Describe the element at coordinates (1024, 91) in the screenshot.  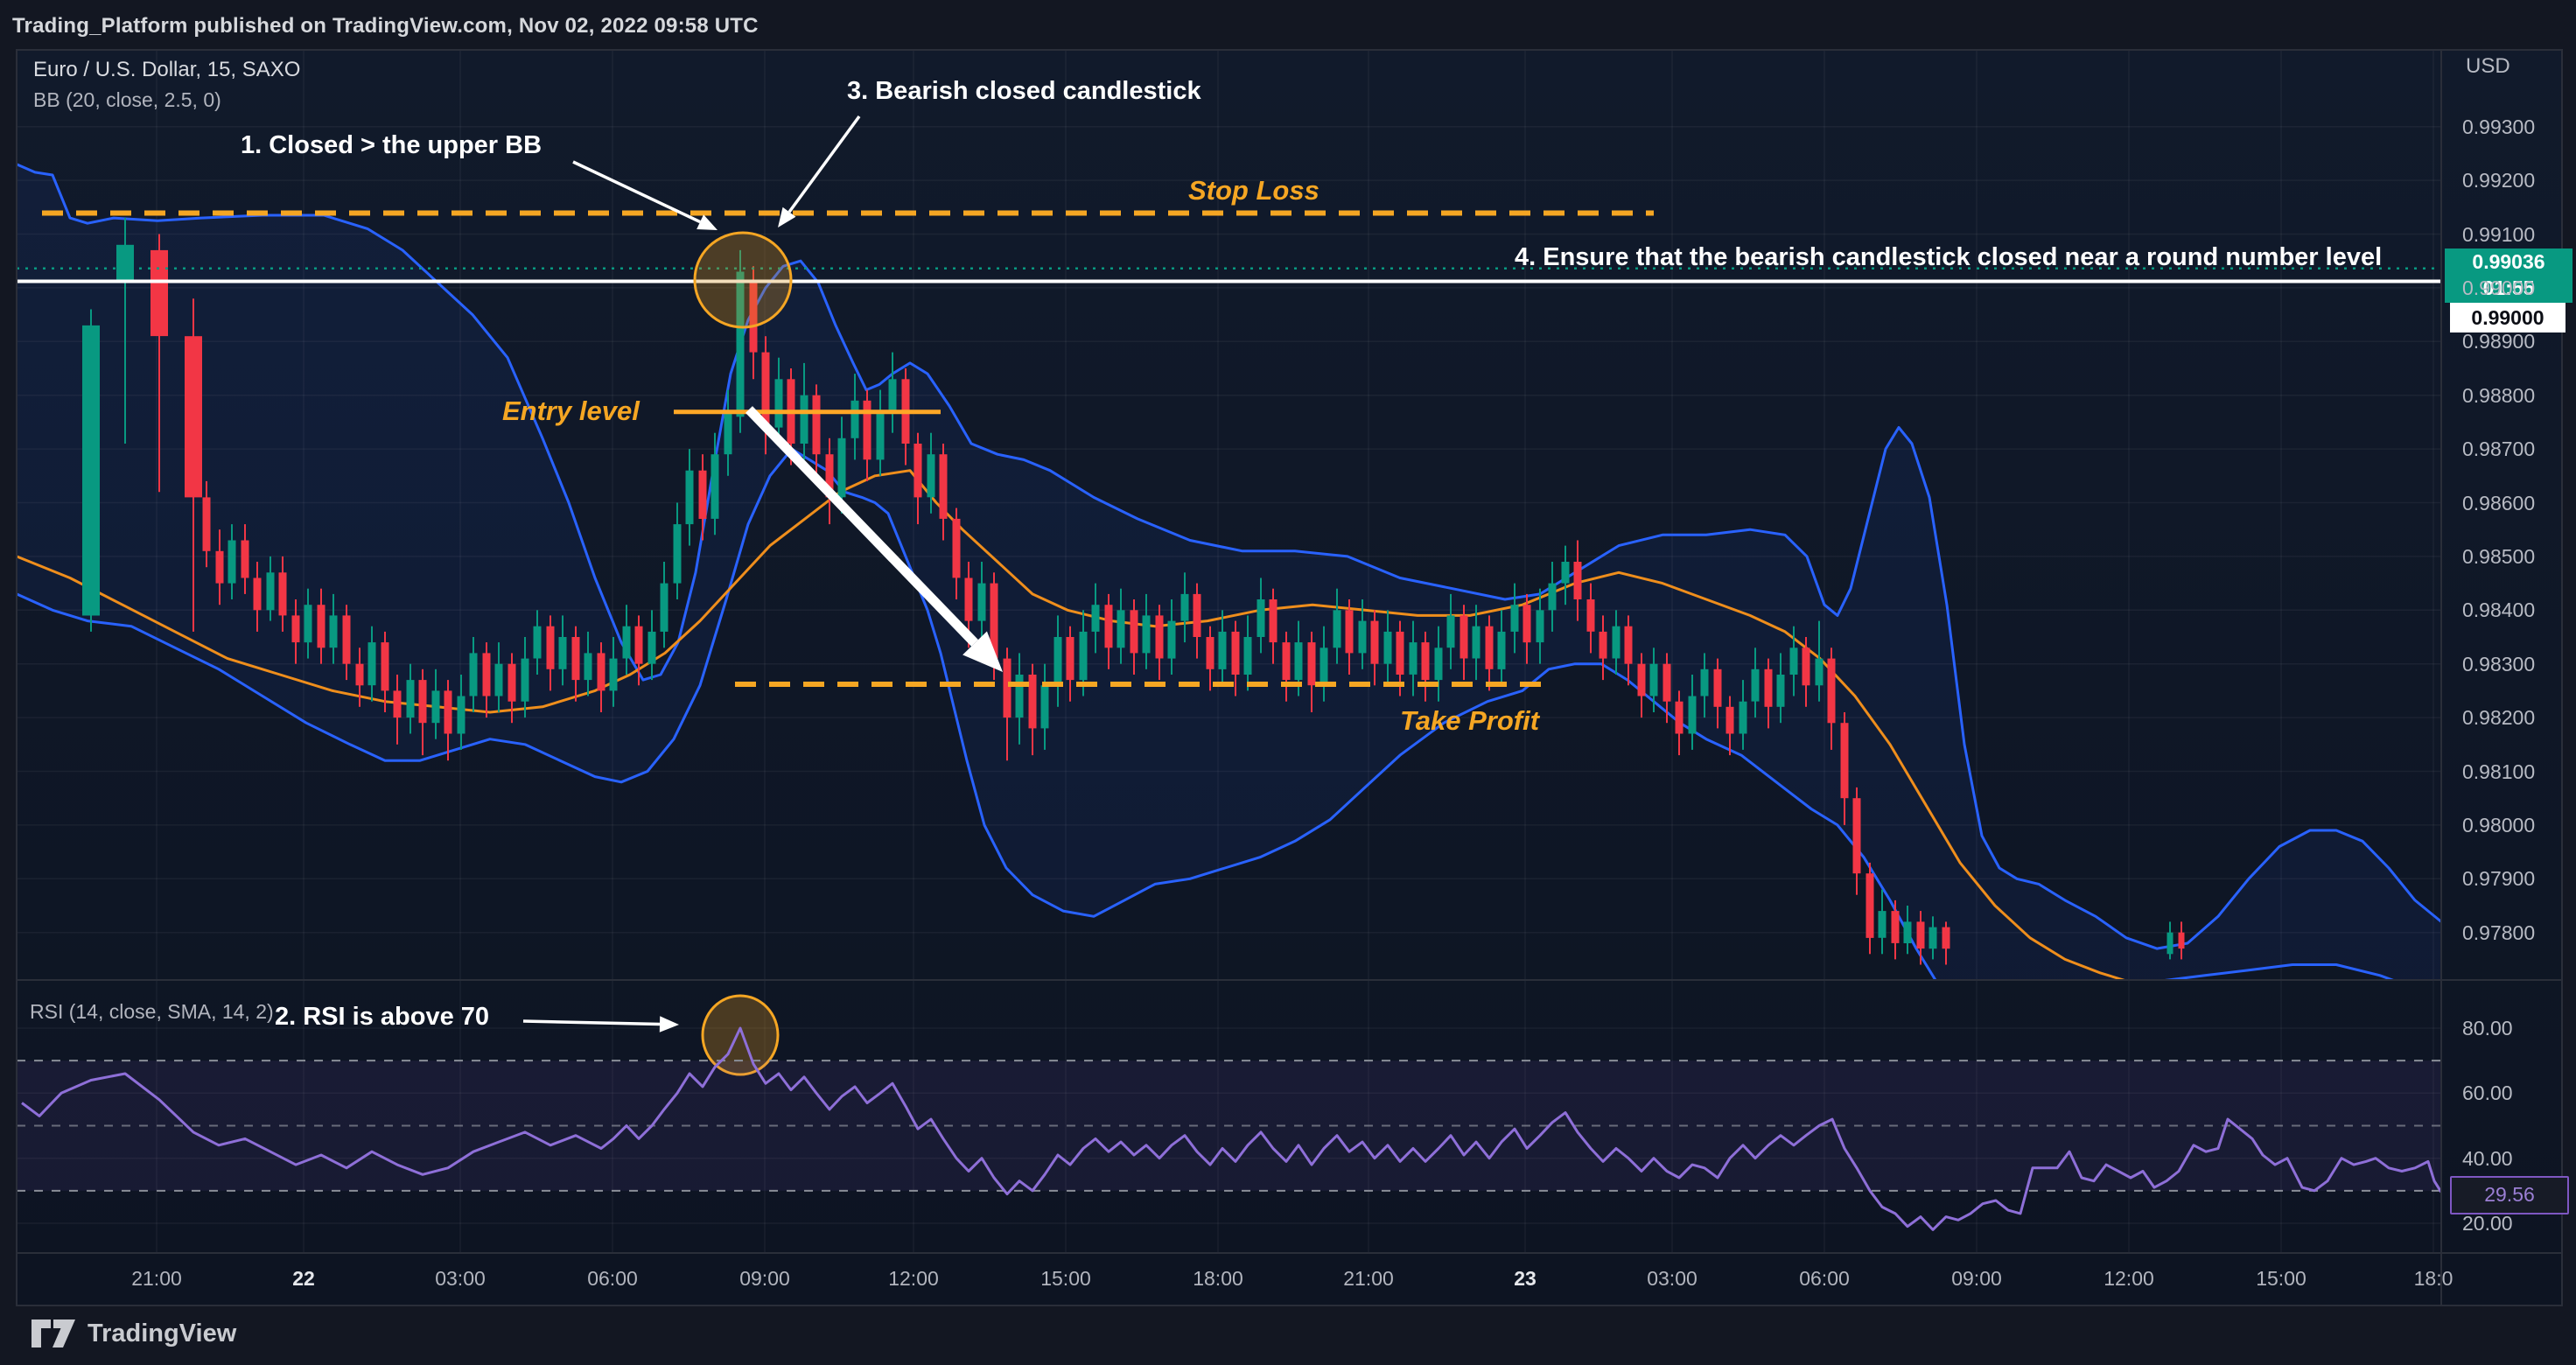
I see `annotation-bearish-closed-candlestick: 3. Bearish closed candlestick` at that location.